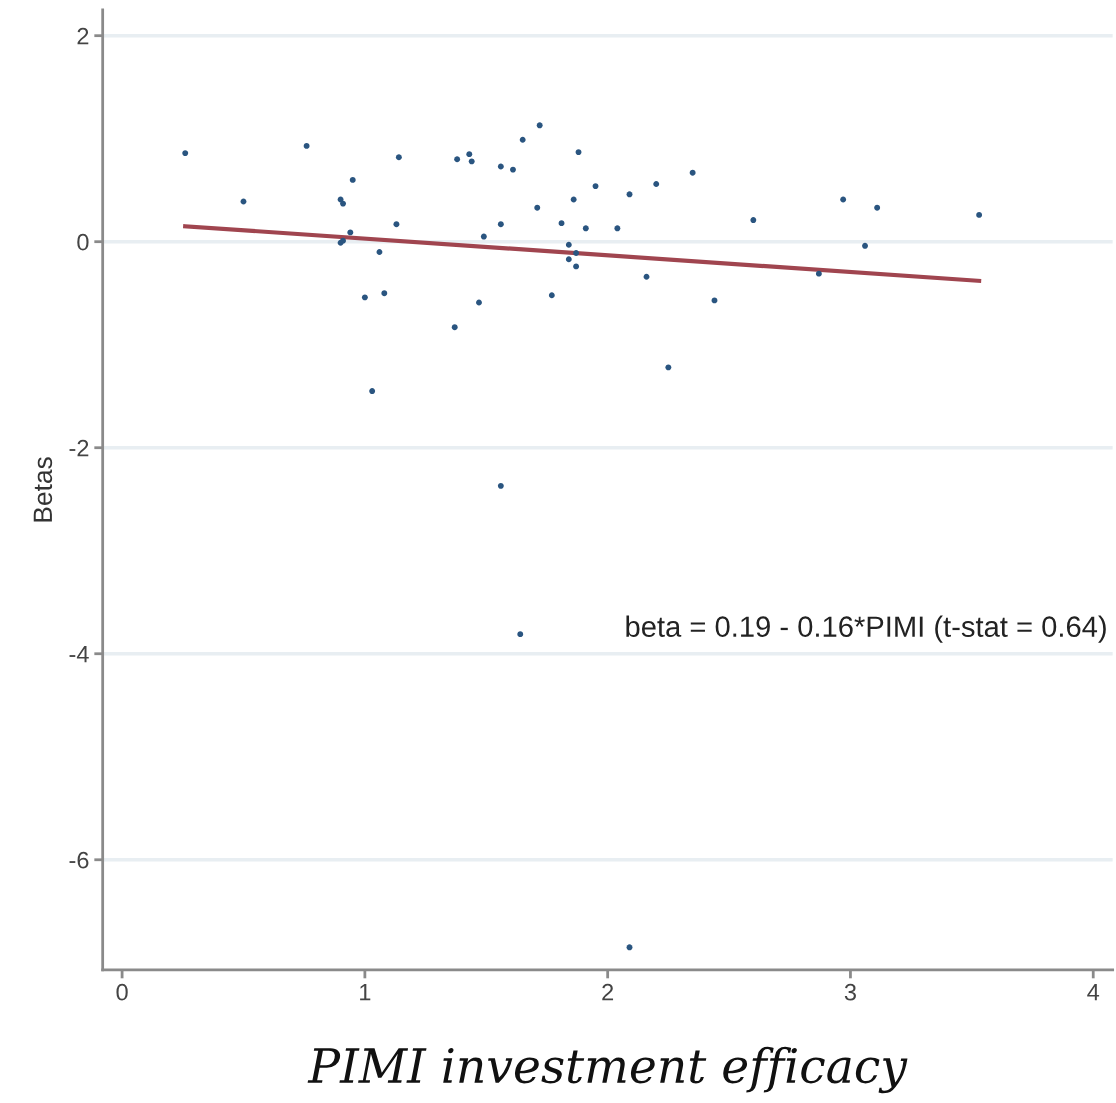 This screenshot has width=1116, height=1103. What do you see at coordinates (122, 992) in the screenshot?
I see `x-tick-label: 0` at bounding box center [122, 992].